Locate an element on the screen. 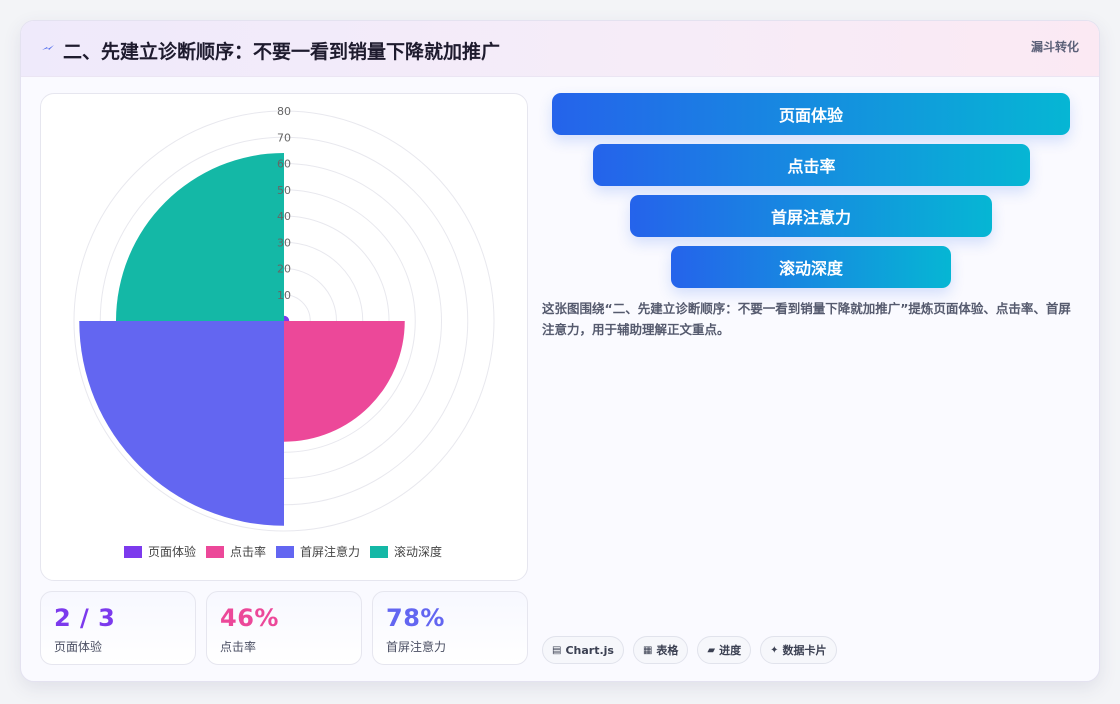 This screenshot has width=1120, height=704. chip-label: 表格 is located at coordinates (667, 650).